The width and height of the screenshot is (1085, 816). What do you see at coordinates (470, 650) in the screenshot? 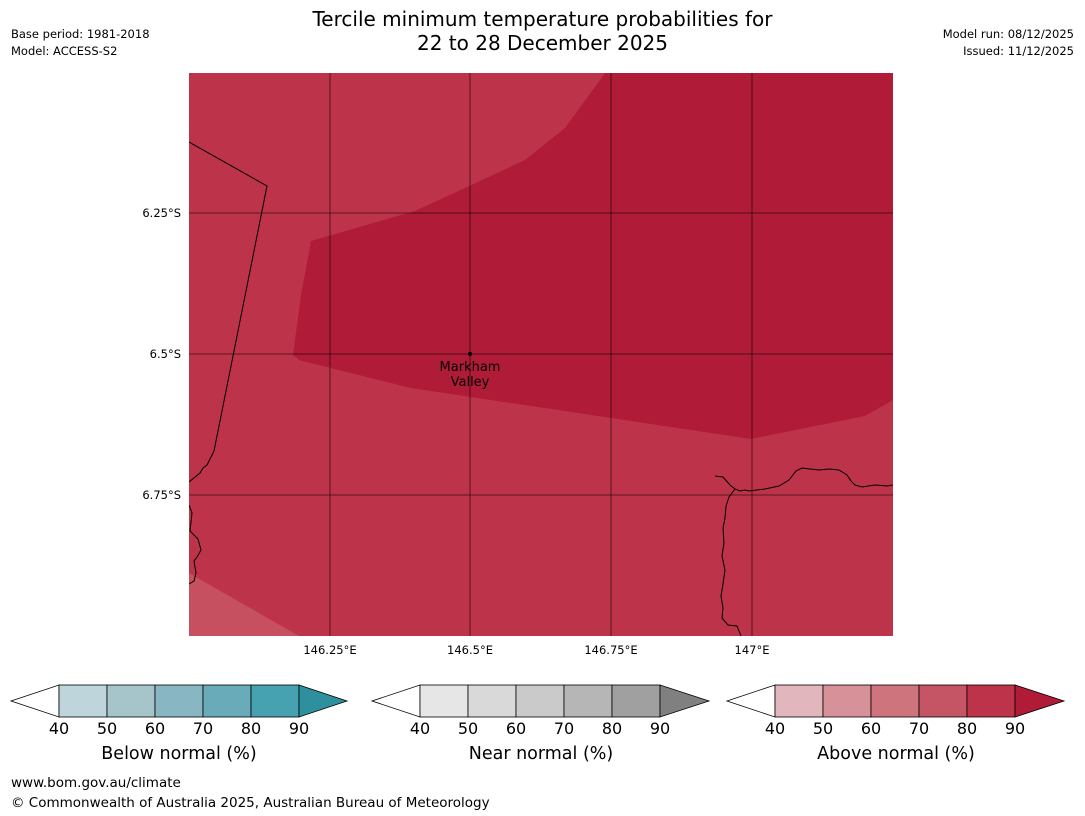
I see `lon-label-146-5: 146.5°E` at bounding box center [470, 650].